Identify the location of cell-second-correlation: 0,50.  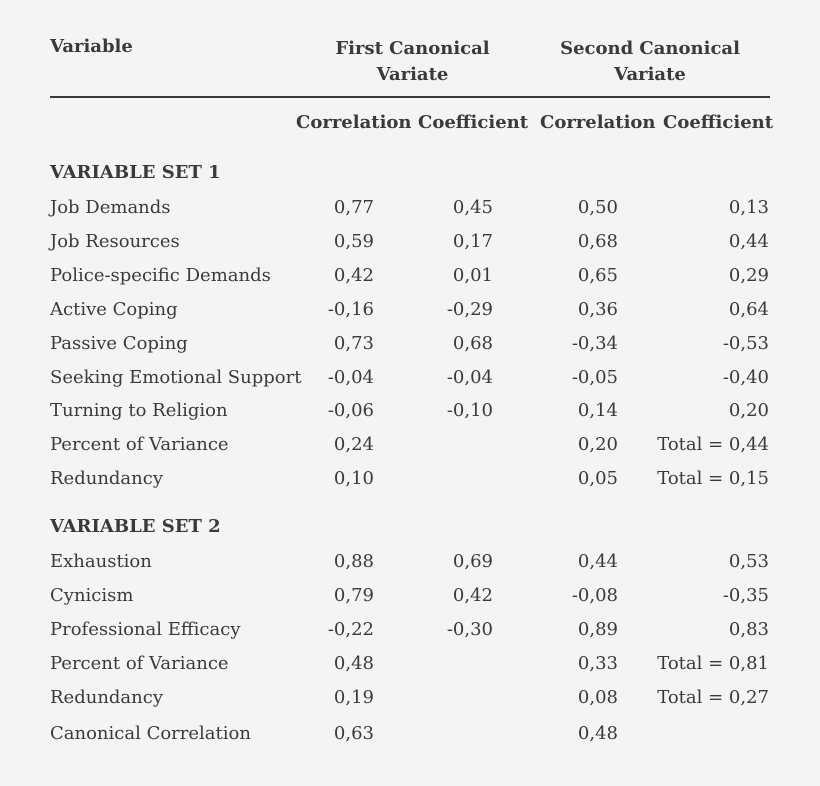
(597, 207).